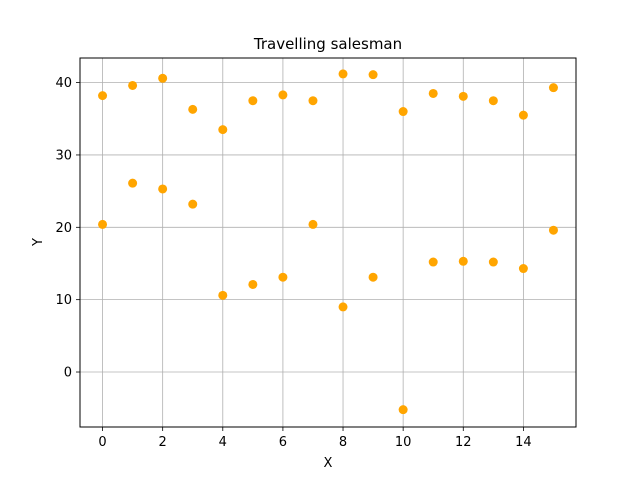  I want to click on x-axis-label: X, so click(328, 463).